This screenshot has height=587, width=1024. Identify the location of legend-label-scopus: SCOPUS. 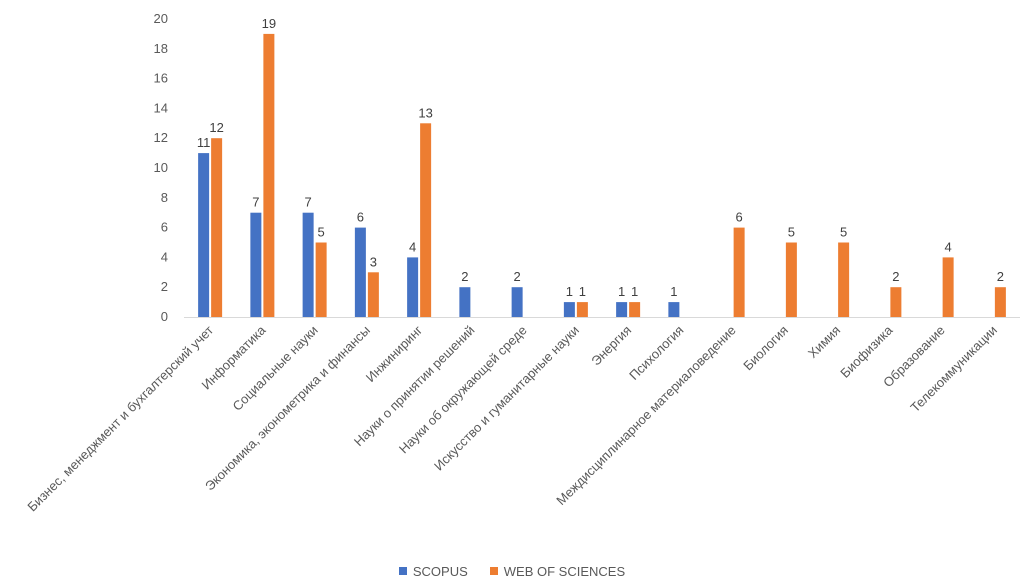
(440, 571).